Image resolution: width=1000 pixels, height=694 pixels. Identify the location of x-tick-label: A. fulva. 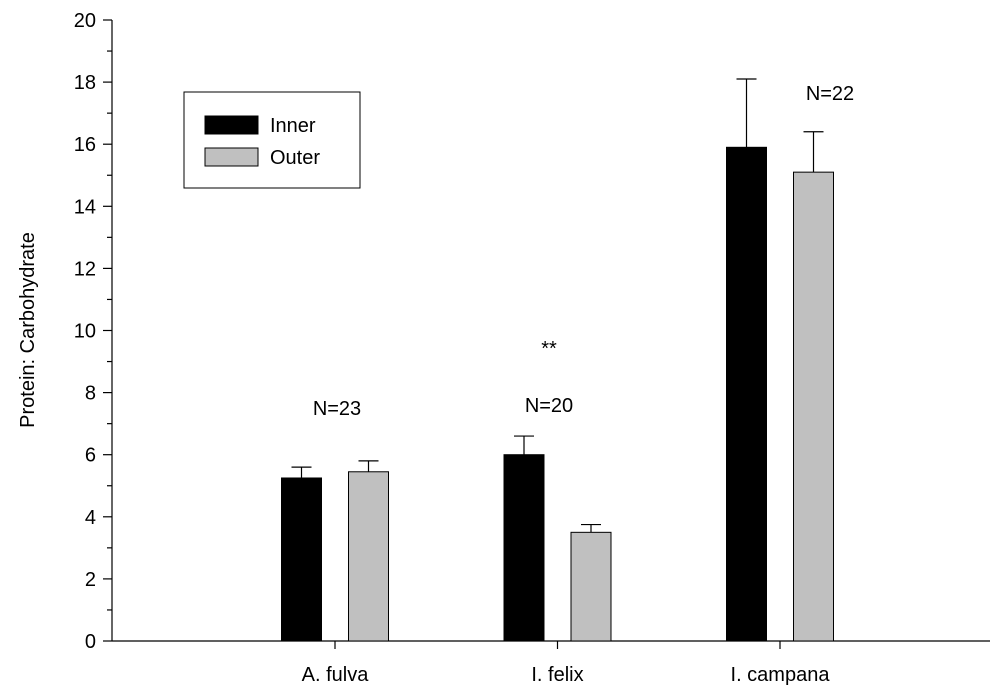
(336, 675).